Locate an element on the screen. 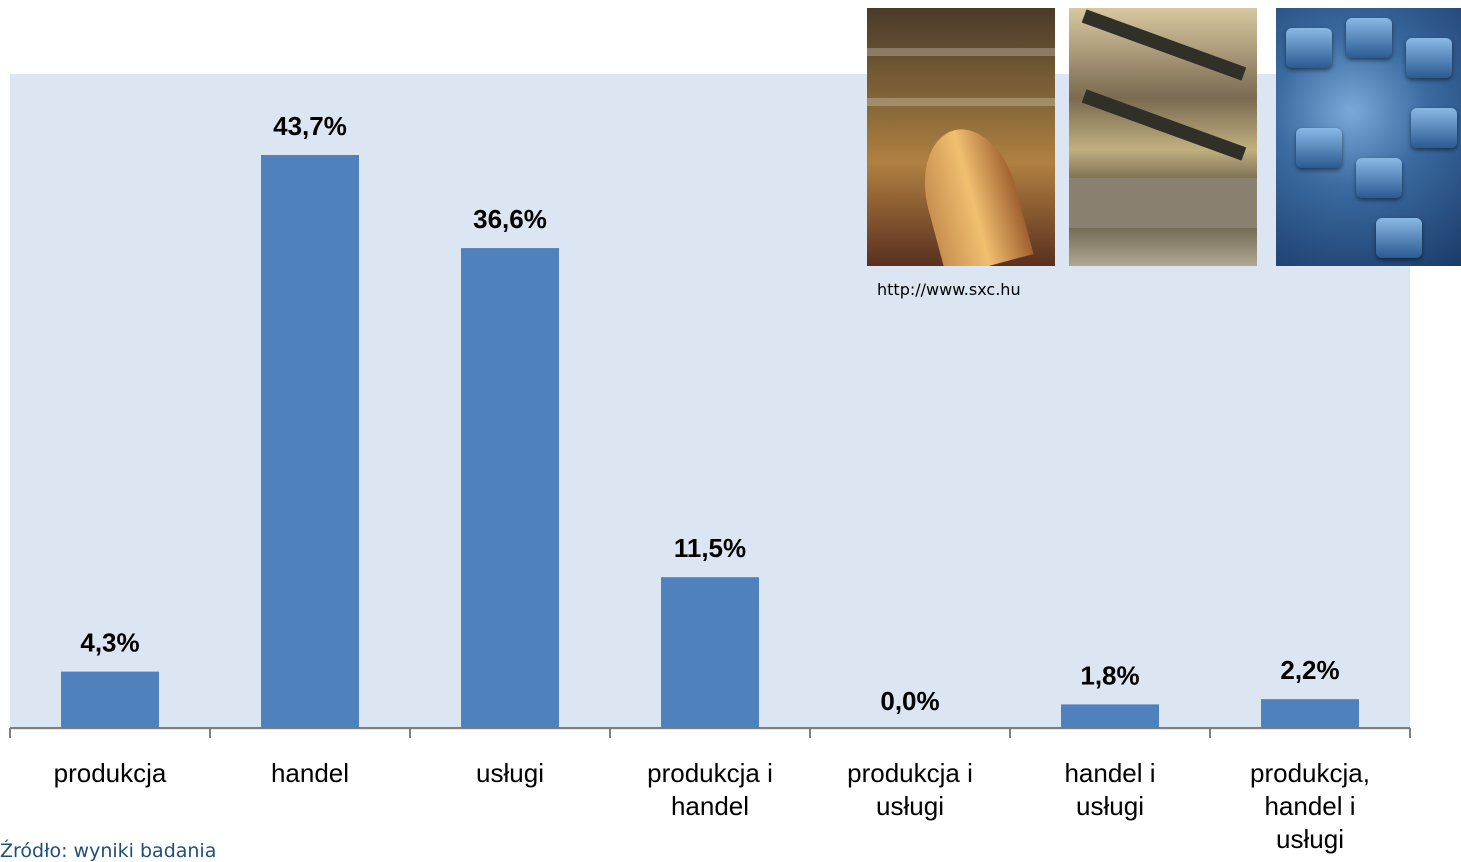 The height and width of the screenshot is (862, 1461). data-label: 43,7% is located at coordinates (310, 126).